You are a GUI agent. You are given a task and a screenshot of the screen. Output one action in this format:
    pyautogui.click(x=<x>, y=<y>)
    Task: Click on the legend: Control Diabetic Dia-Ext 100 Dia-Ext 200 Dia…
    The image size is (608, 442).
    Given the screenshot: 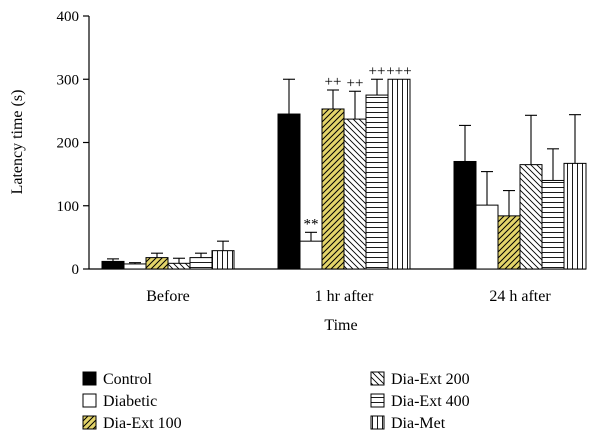 What is the action you would take?
    pyautogui.click(x=276, y=401)
    